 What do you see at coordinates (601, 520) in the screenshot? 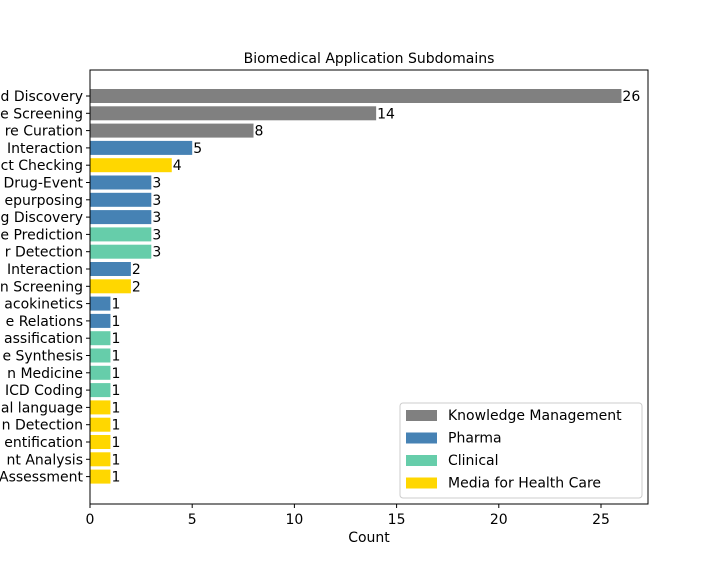
I see `x-tick-label: 25` at bounding box center [601, 520].